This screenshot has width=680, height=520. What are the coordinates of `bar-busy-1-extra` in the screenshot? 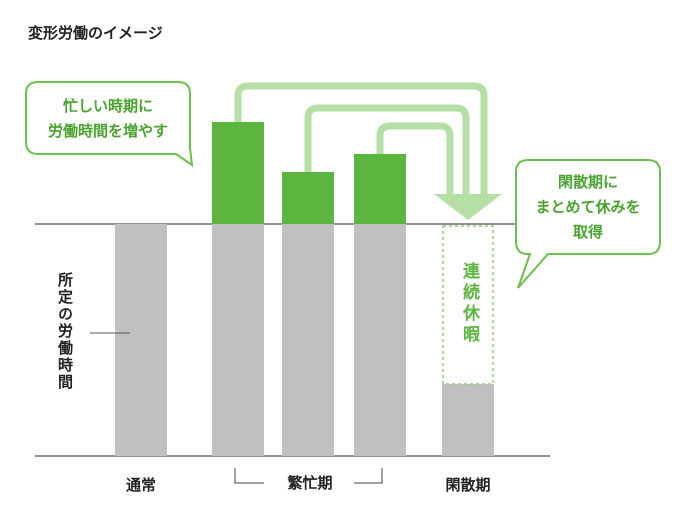 It's located at (238, 173).